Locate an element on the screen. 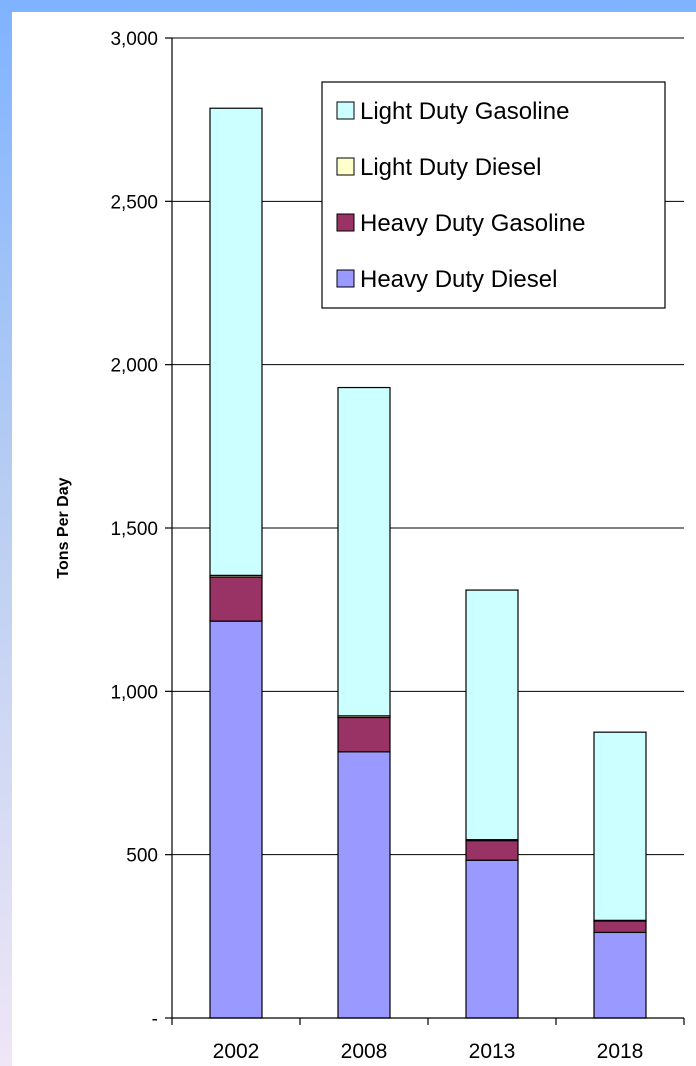 The width and height of the screenshot is (696, 1066). x-tick-label: 2002 is located at coordinates (236, 1051).